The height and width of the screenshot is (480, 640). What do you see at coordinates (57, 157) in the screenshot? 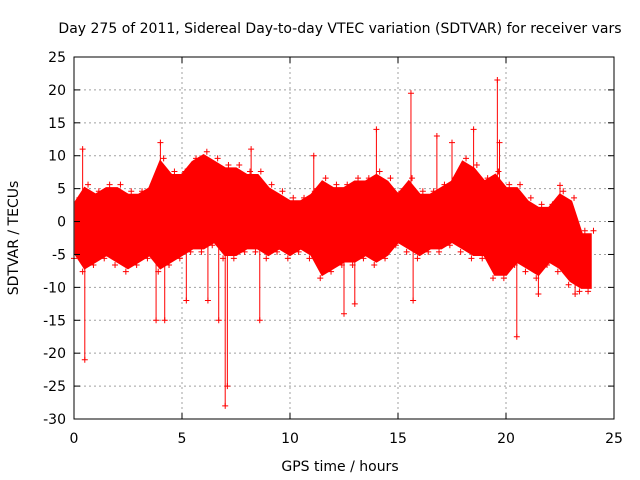
I see `y-tick-label: 10` at bounding box center [57, 157].